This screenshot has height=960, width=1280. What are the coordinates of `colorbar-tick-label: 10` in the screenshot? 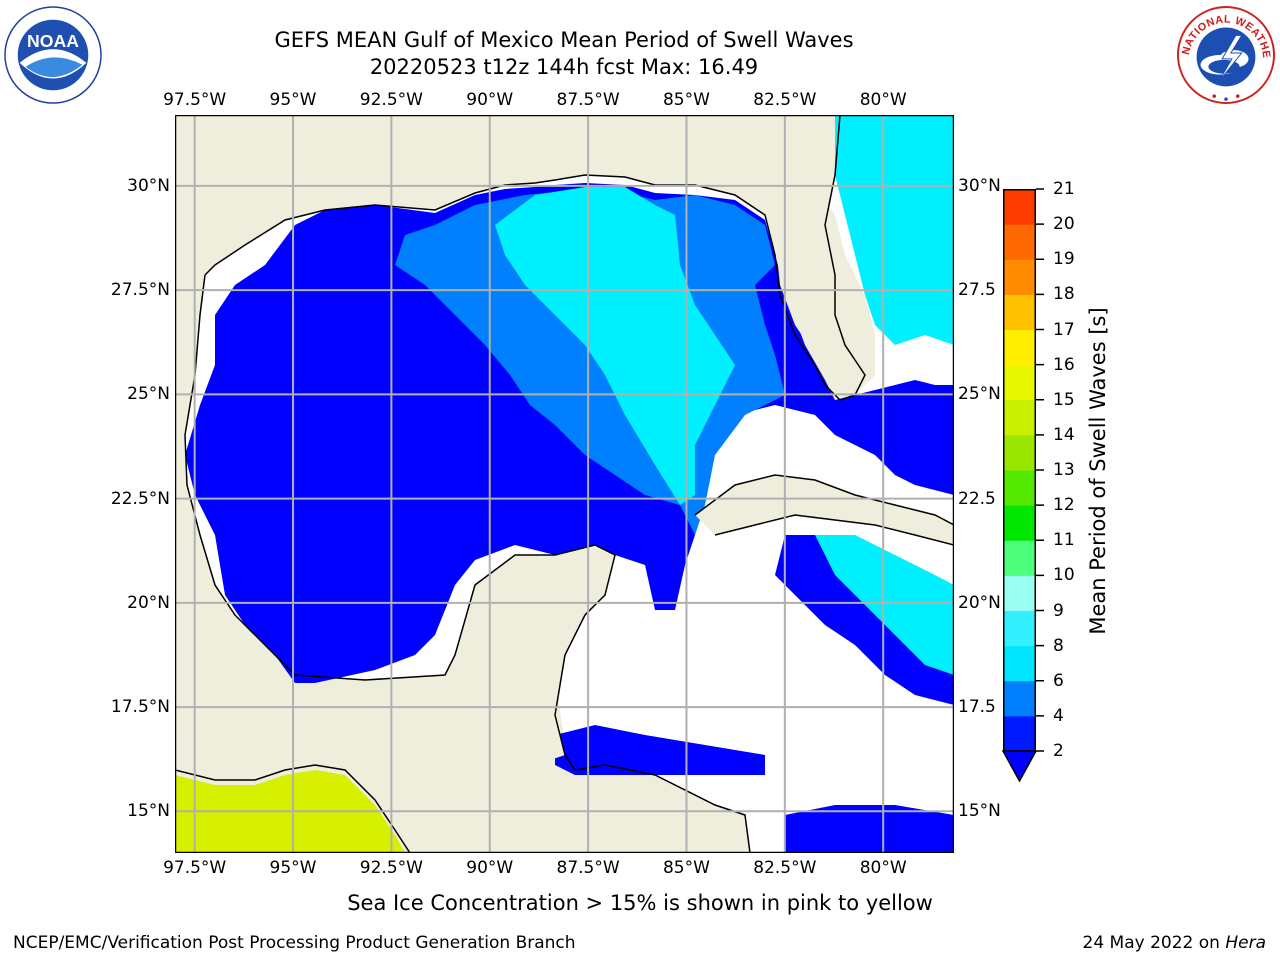 It's located at (1064, 575).